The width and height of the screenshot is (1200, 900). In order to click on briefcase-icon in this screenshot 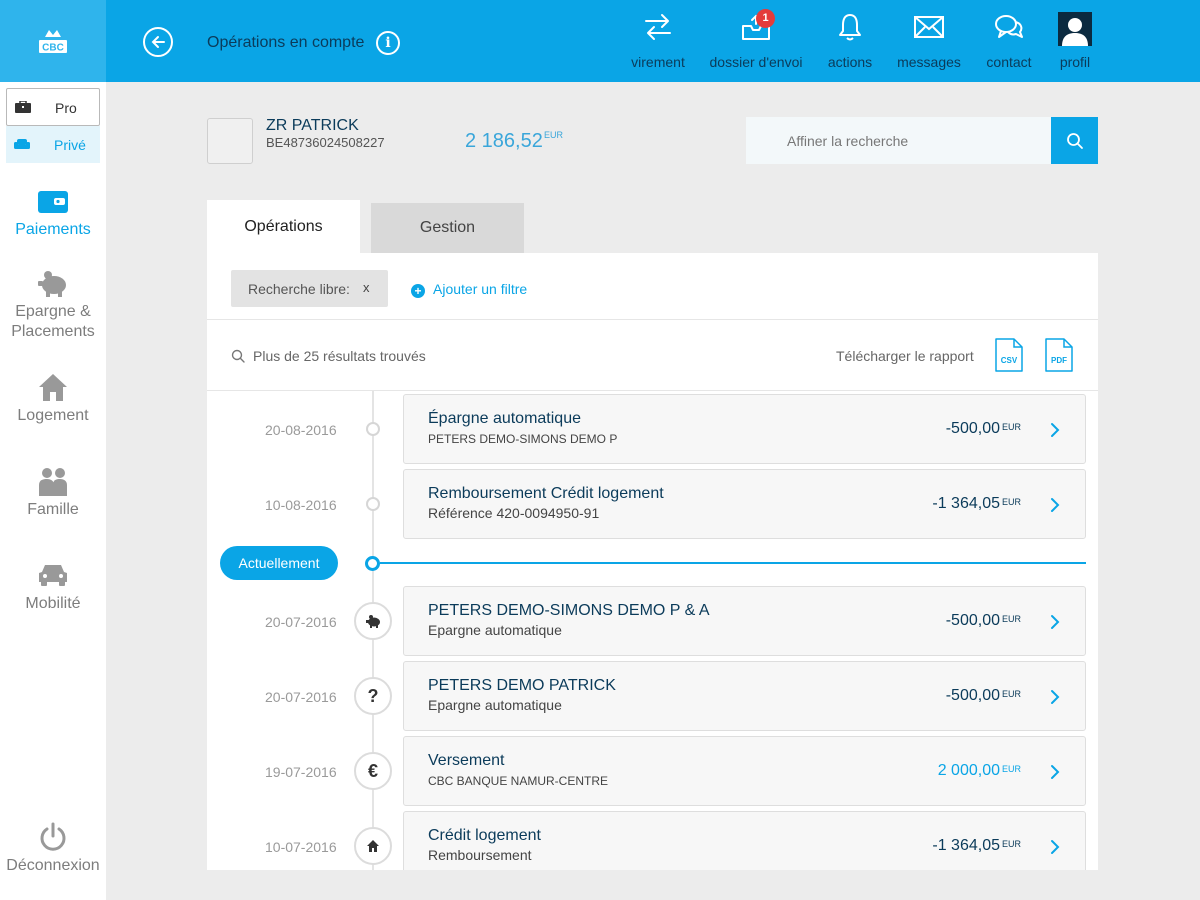, I will do `click(23, 107)`.